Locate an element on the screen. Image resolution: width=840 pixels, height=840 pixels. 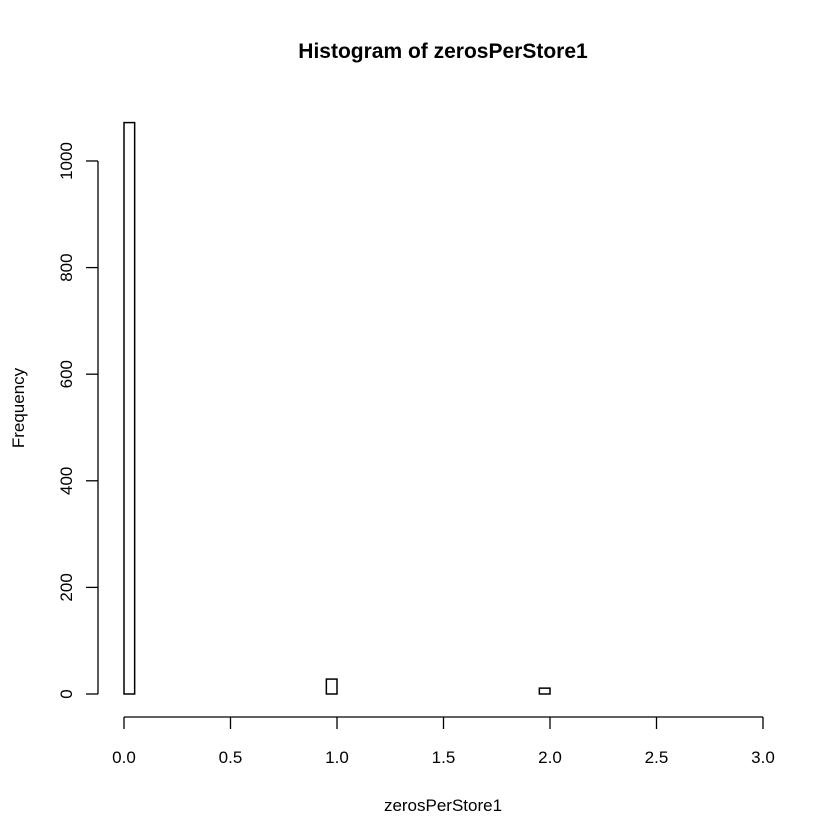
y-axis-tick-label: 0 is located at coordinates (66, 693).